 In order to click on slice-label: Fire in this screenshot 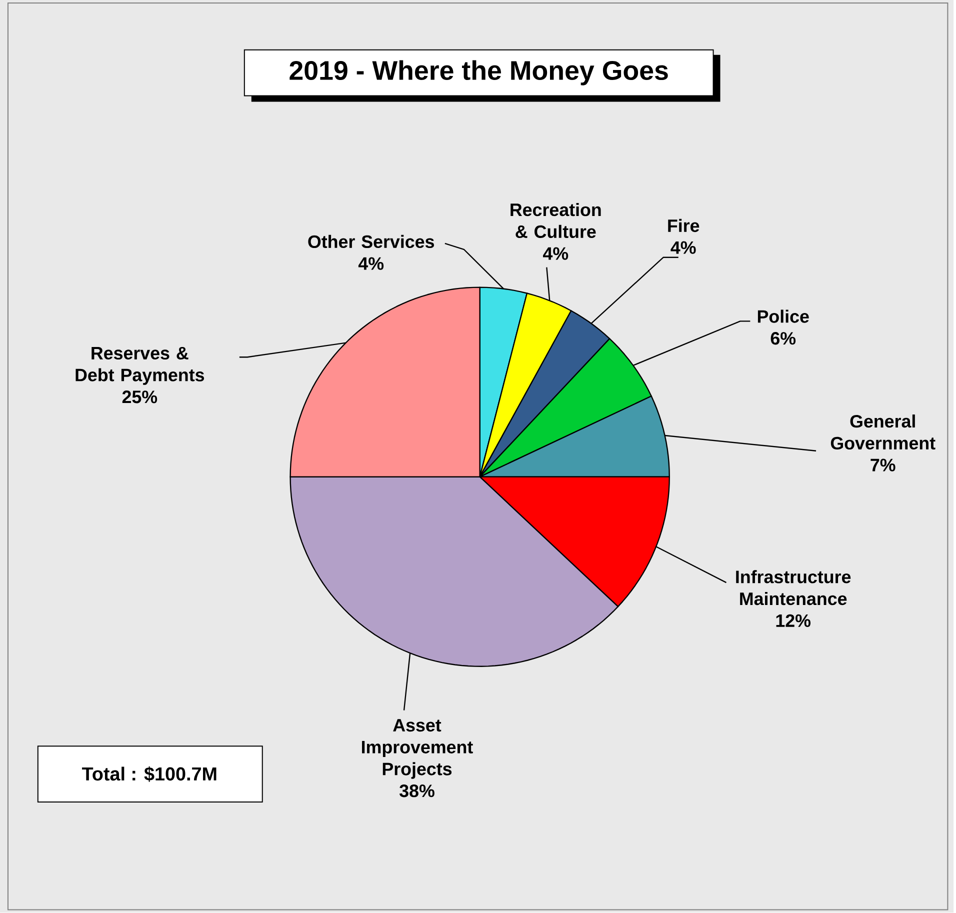, I will do `click(684, 225)`.